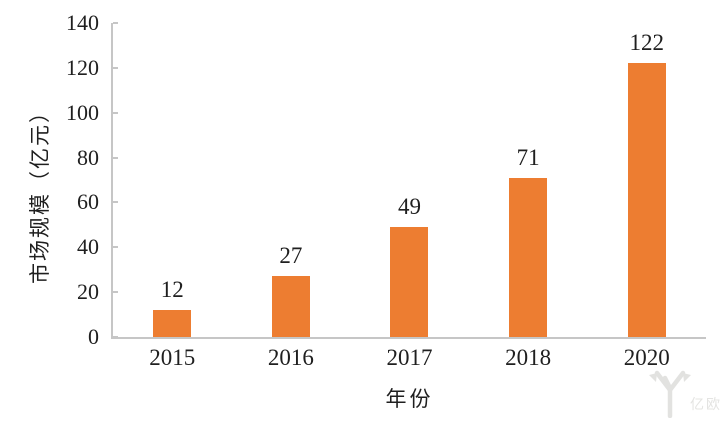 The width and height of the screenshot is (720, 422). I want to click on bar-group: 71, so click(528, 180).